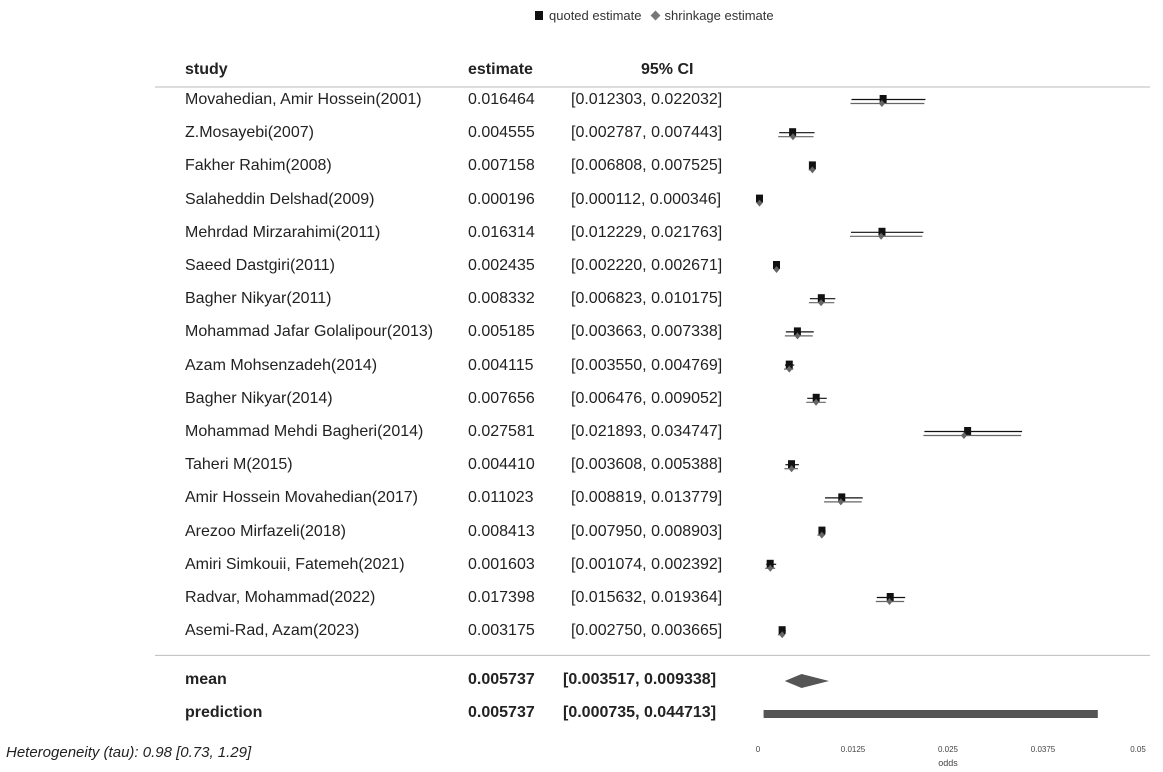  What do you see at coordinates (280, 199) in the screenshot?
I see `study-name: Salaheddin Delshad(2009)` at bounding box center [280, 199].